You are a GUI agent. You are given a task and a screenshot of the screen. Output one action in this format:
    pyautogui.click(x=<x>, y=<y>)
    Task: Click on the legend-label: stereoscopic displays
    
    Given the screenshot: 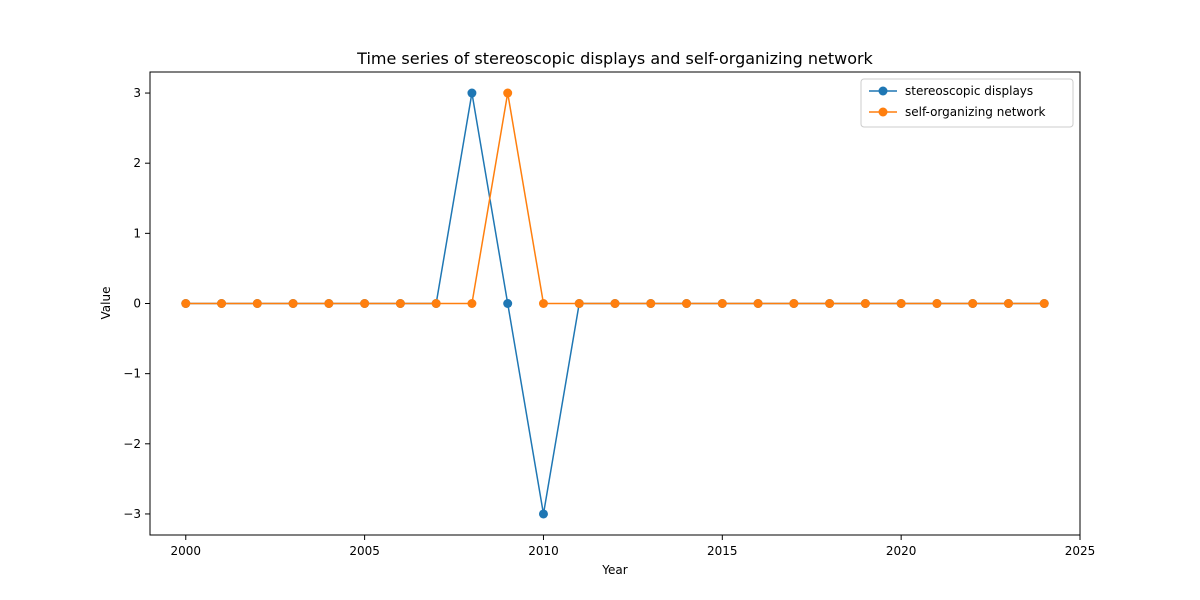 What is the action you would take?
    pyautogui.click(x=969, y=91)
    